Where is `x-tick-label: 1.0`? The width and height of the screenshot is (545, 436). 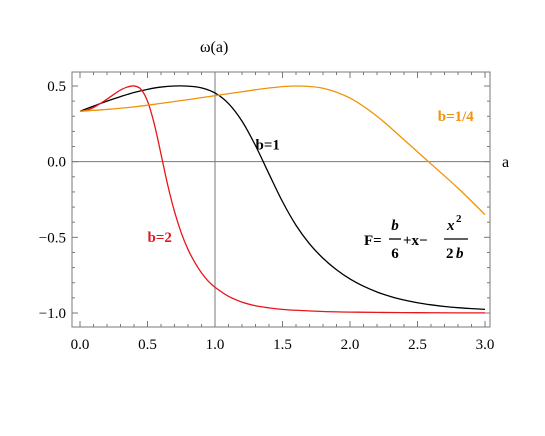
x-tick-label: 1.0 is located at coordinates (215, 345).